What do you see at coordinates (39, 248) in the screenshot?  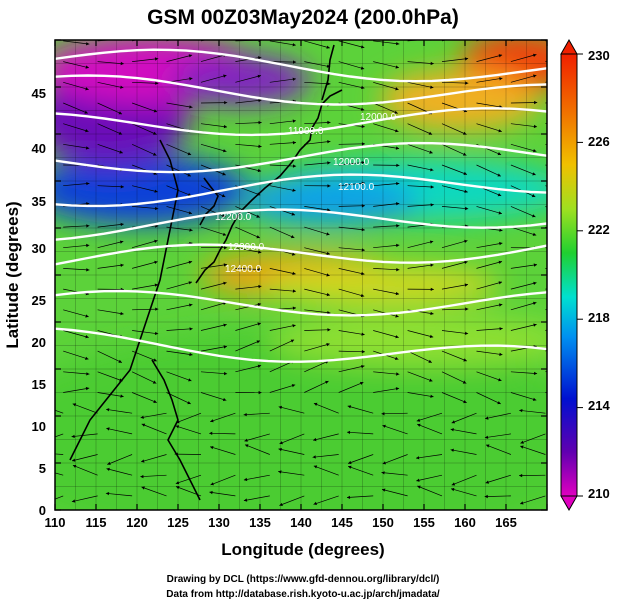 I see `y-tick-label: 30` at bounding box center [39, 248].